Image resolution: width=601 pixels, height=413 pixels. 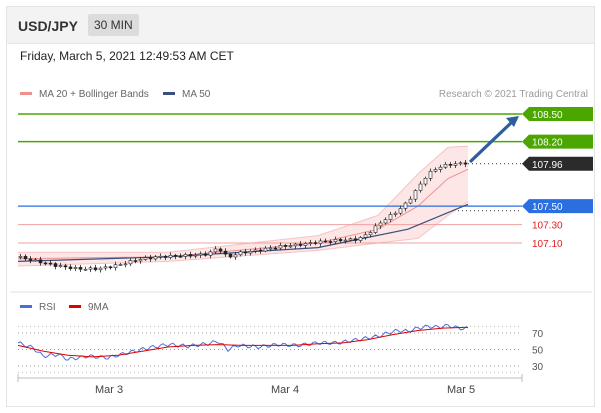 I want to click on level-label-108.20: 108.20, so click(x=547, y=143).